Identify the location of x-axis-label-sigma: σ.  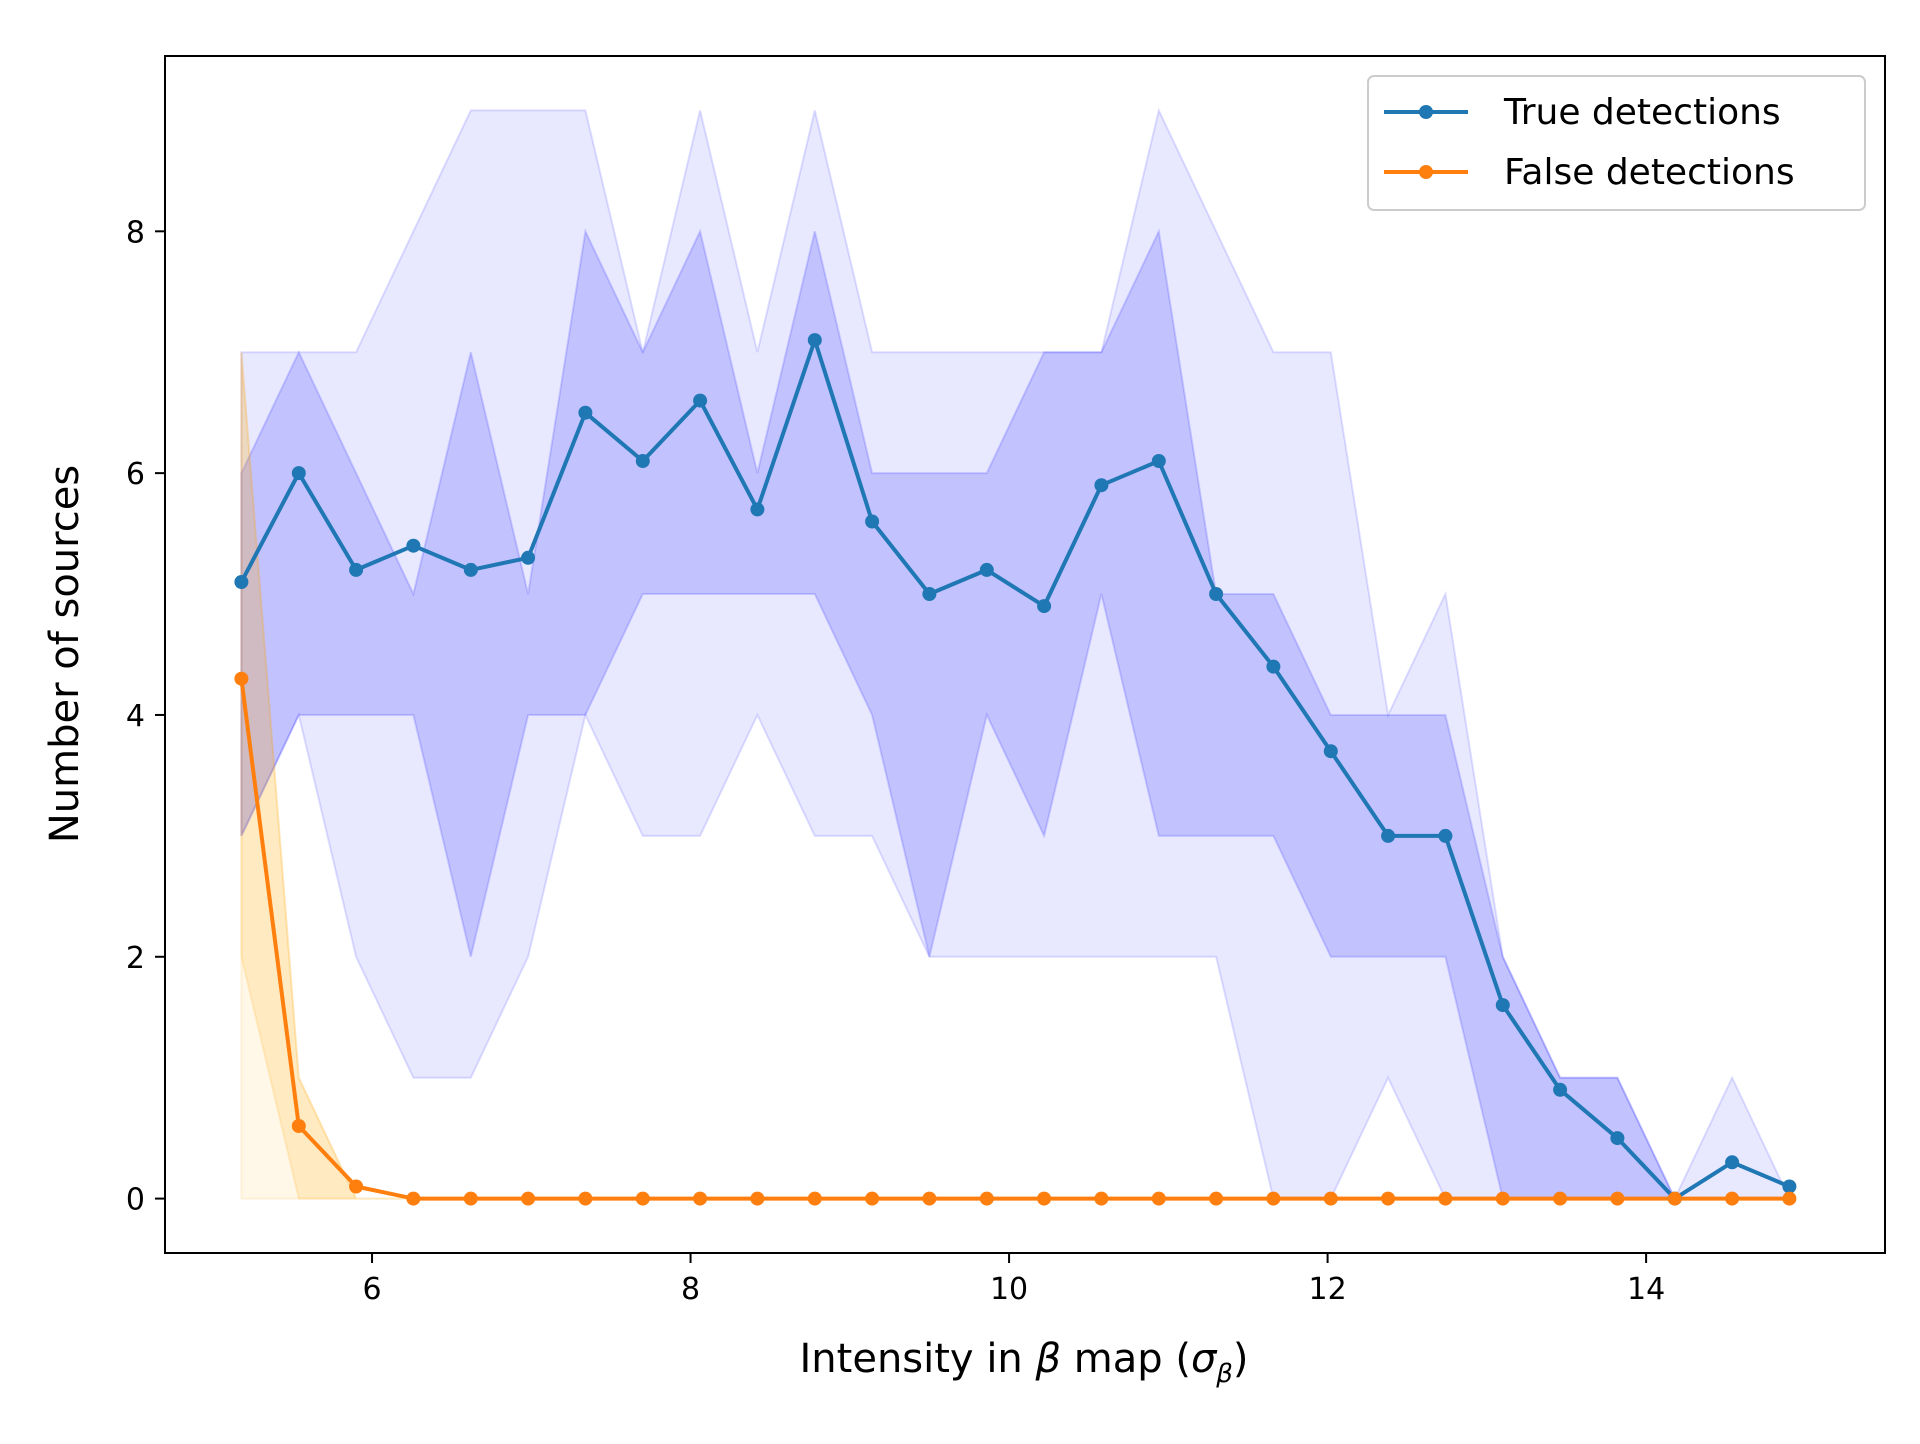
(1204, 1359).